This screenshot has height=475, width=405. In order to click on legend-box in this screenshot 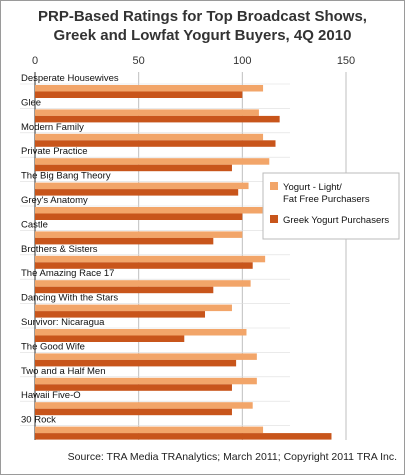, I will do `click(331, 206)`.